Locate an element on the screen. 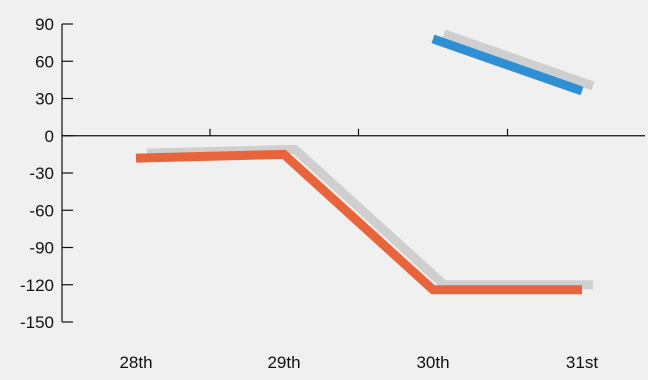 The height and width of the screenshot is (380, 648). y-tick-label: -60 is located at coordinates (41, 210).